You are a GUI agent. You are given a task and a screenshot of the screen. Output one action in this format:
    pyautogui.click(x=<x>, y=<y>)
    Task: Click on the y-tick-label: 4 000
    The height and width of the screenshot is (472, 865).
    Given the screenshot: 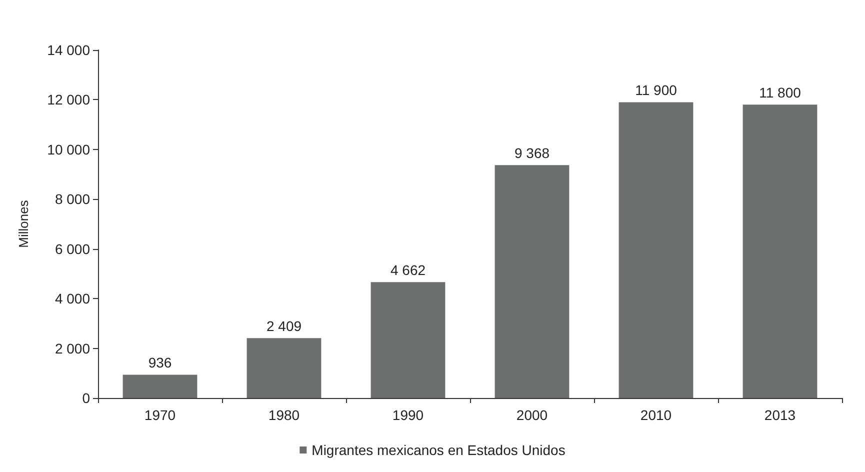 What is the action you would take?
    pyautogui.click(x=72, y=298)
    